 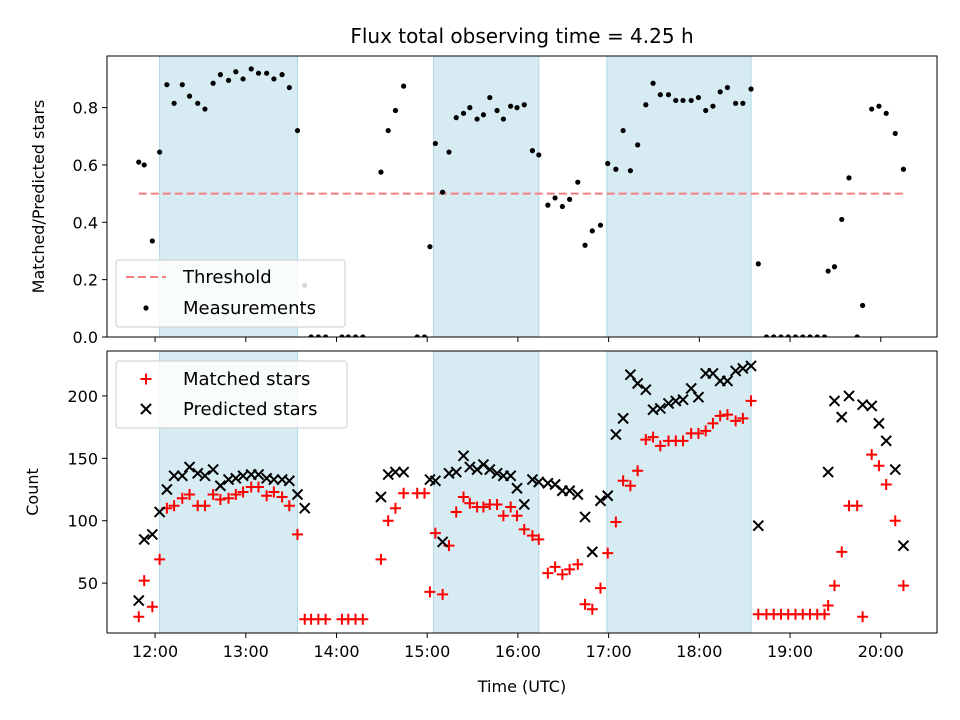 What do you see at coordinates (521, 36) in the screenshot?
I see `chart-title: Flux total observing time = 4.25 h` at bounding box center [521, 36].